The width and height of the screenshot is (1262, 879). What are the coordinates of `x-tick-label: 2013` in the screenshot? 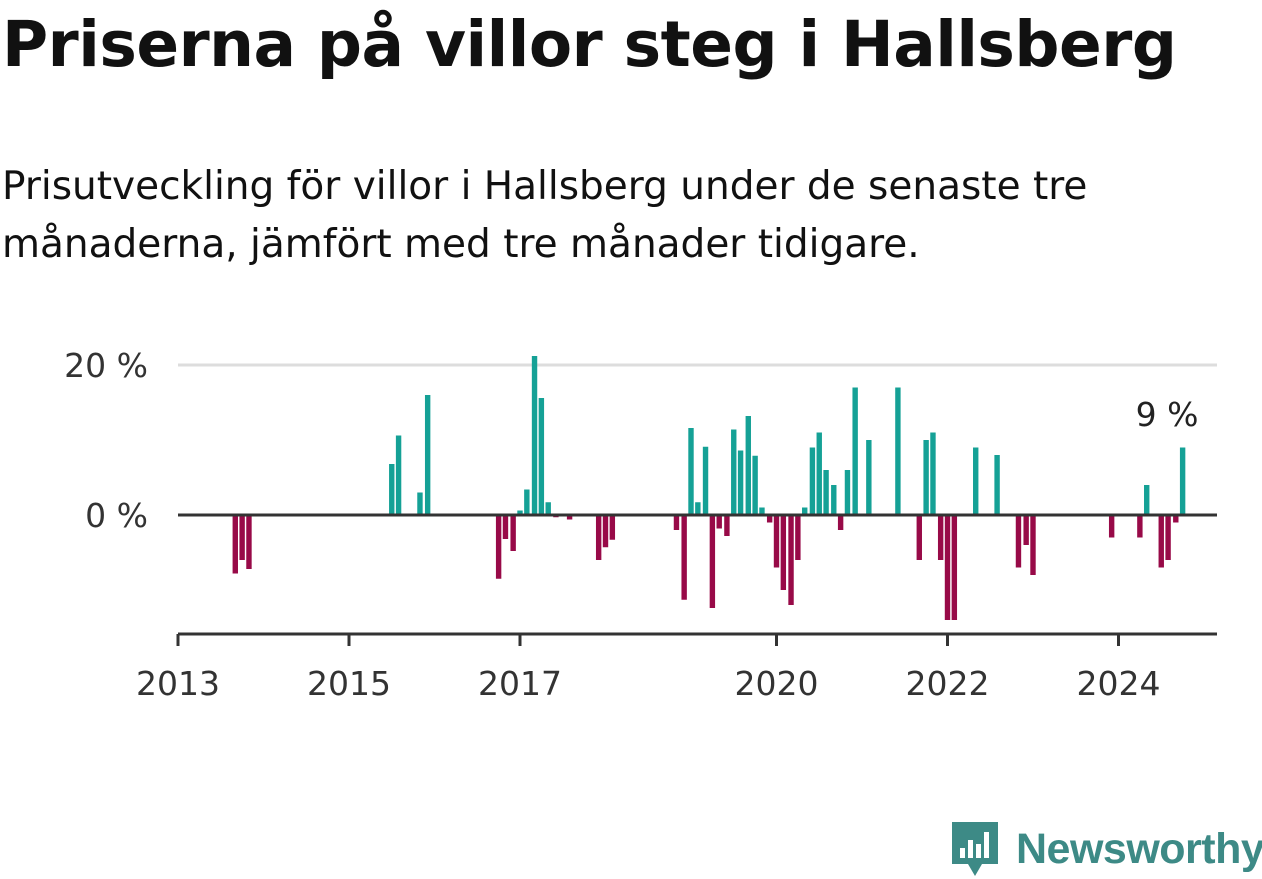 It's located at (178, 683).